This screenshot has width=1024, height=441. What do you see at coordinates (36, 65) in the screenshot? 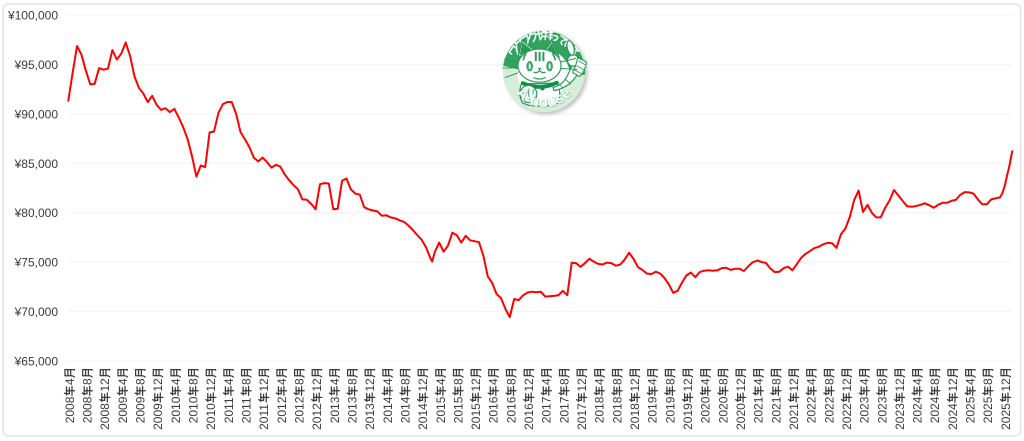
I see `svg-text: ¥95,000` at bounding box center [36, 65].